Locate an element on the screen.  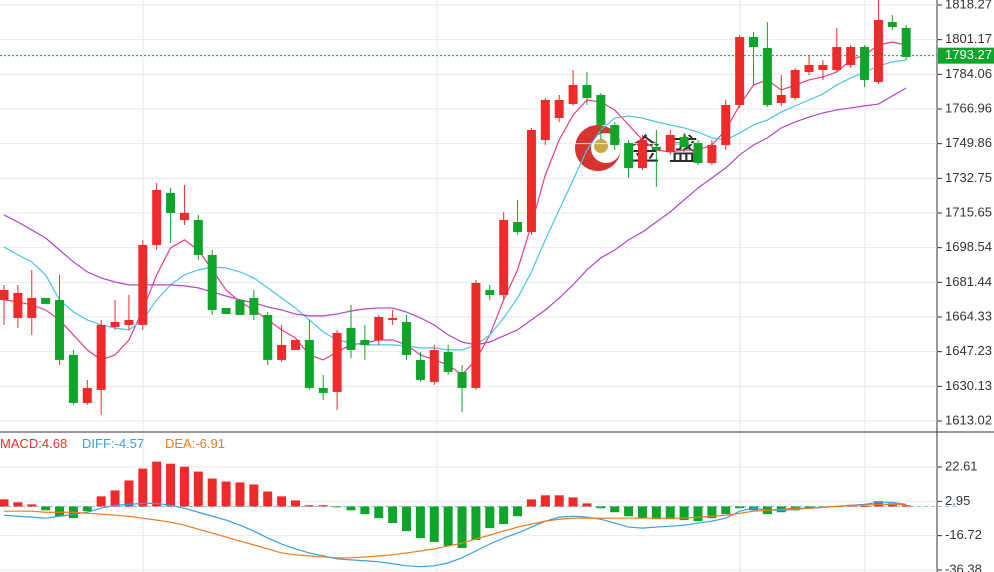
legend-value: -6.91 is located at coordinates (210, 443).